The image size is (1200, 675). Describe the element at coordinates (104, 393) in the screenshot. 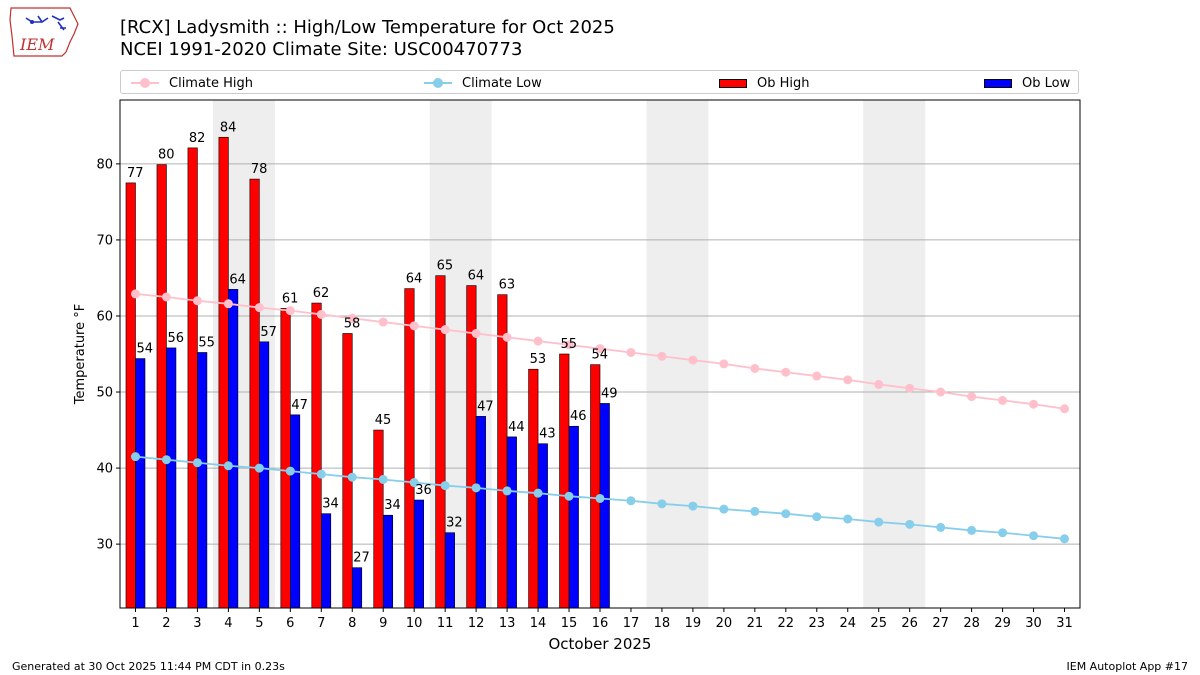

I see `y-tick-label: 50` at that location.